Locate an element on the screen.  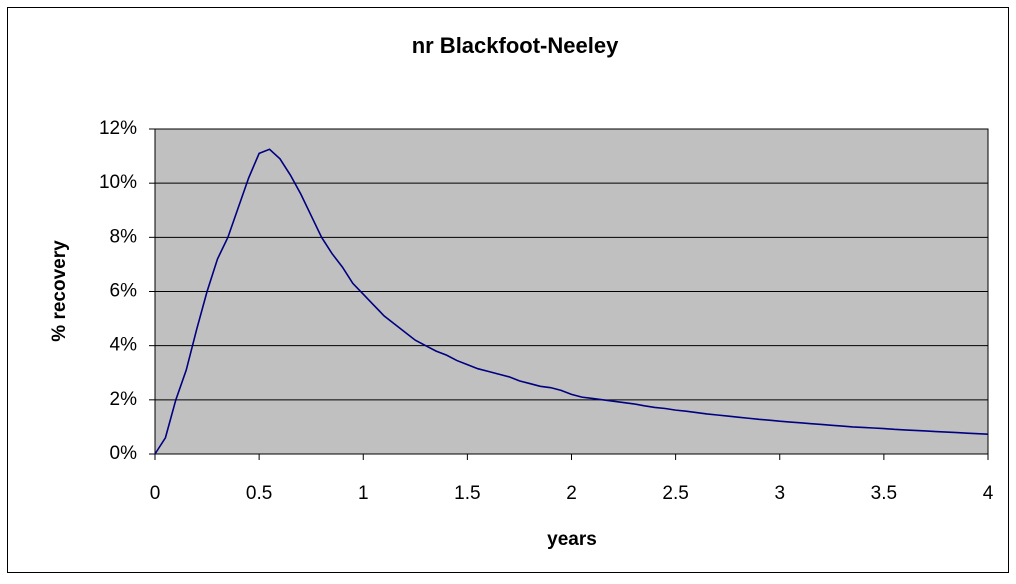
x-tick-label: 0.5 is located at coordinates (259, 493).